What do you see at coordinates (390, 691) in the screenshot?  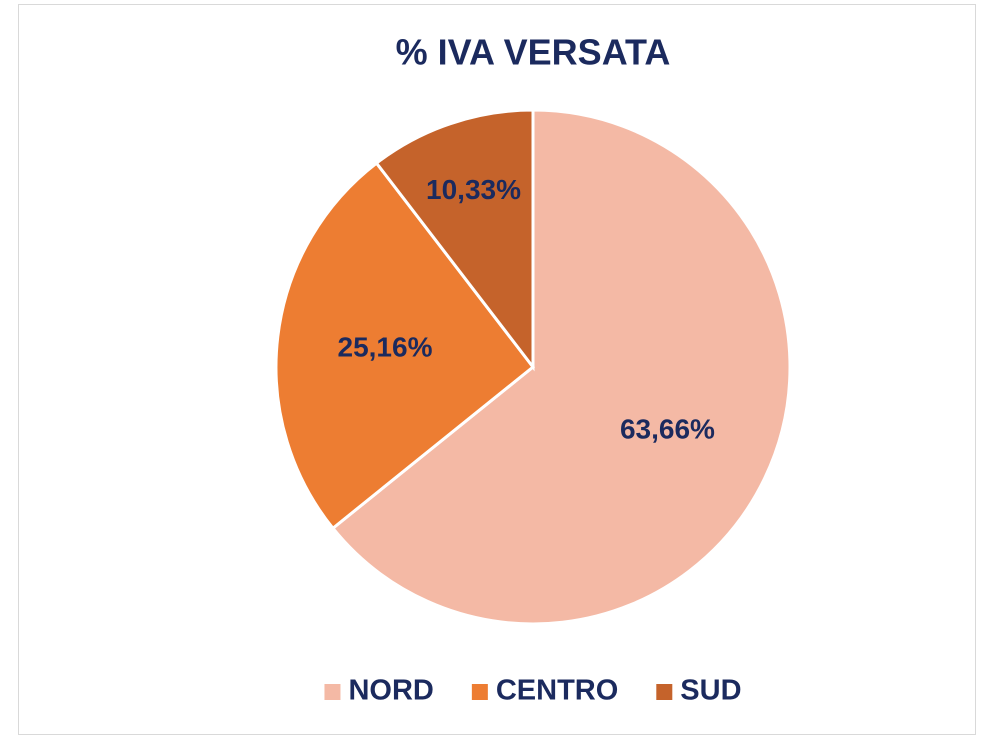 I see `legend-label: NORD` at bounding box center [390, 691].